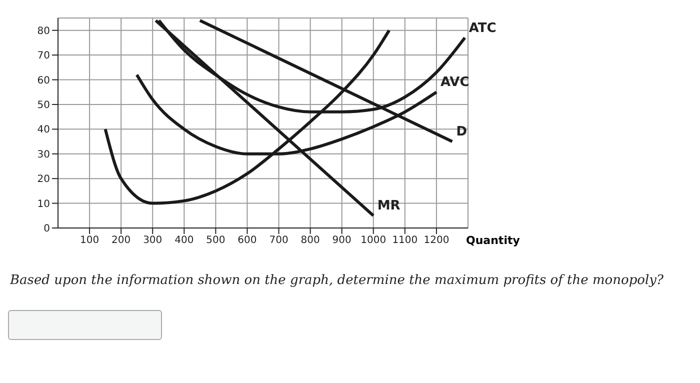 The width and height of the screenshot is (700, 383). What do you see at coordinates (90, 240) in the screenshot?
I see `x-tick-label: 100` at bounding box center [90, 240].